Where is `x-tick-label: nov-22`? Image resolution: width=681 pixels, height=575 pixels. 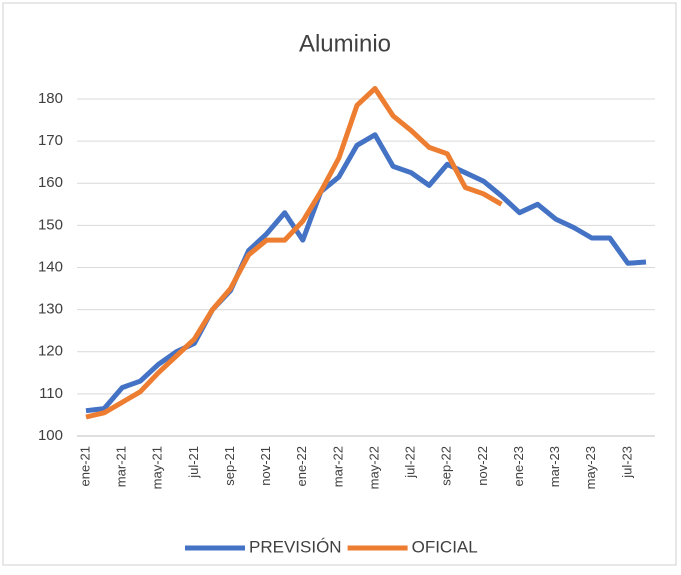 x-tick-label: nov-22 is located at coordinates (482, 466).